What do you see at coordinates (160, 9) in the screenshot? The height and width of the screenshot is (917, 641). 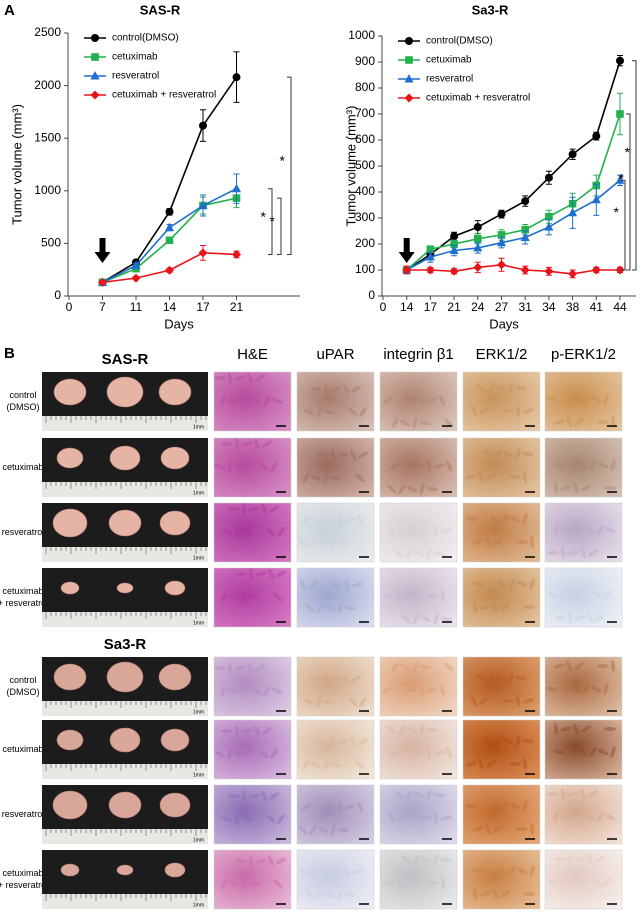 I see `chart-title: SAS-R` at bounding box center [160, 9].